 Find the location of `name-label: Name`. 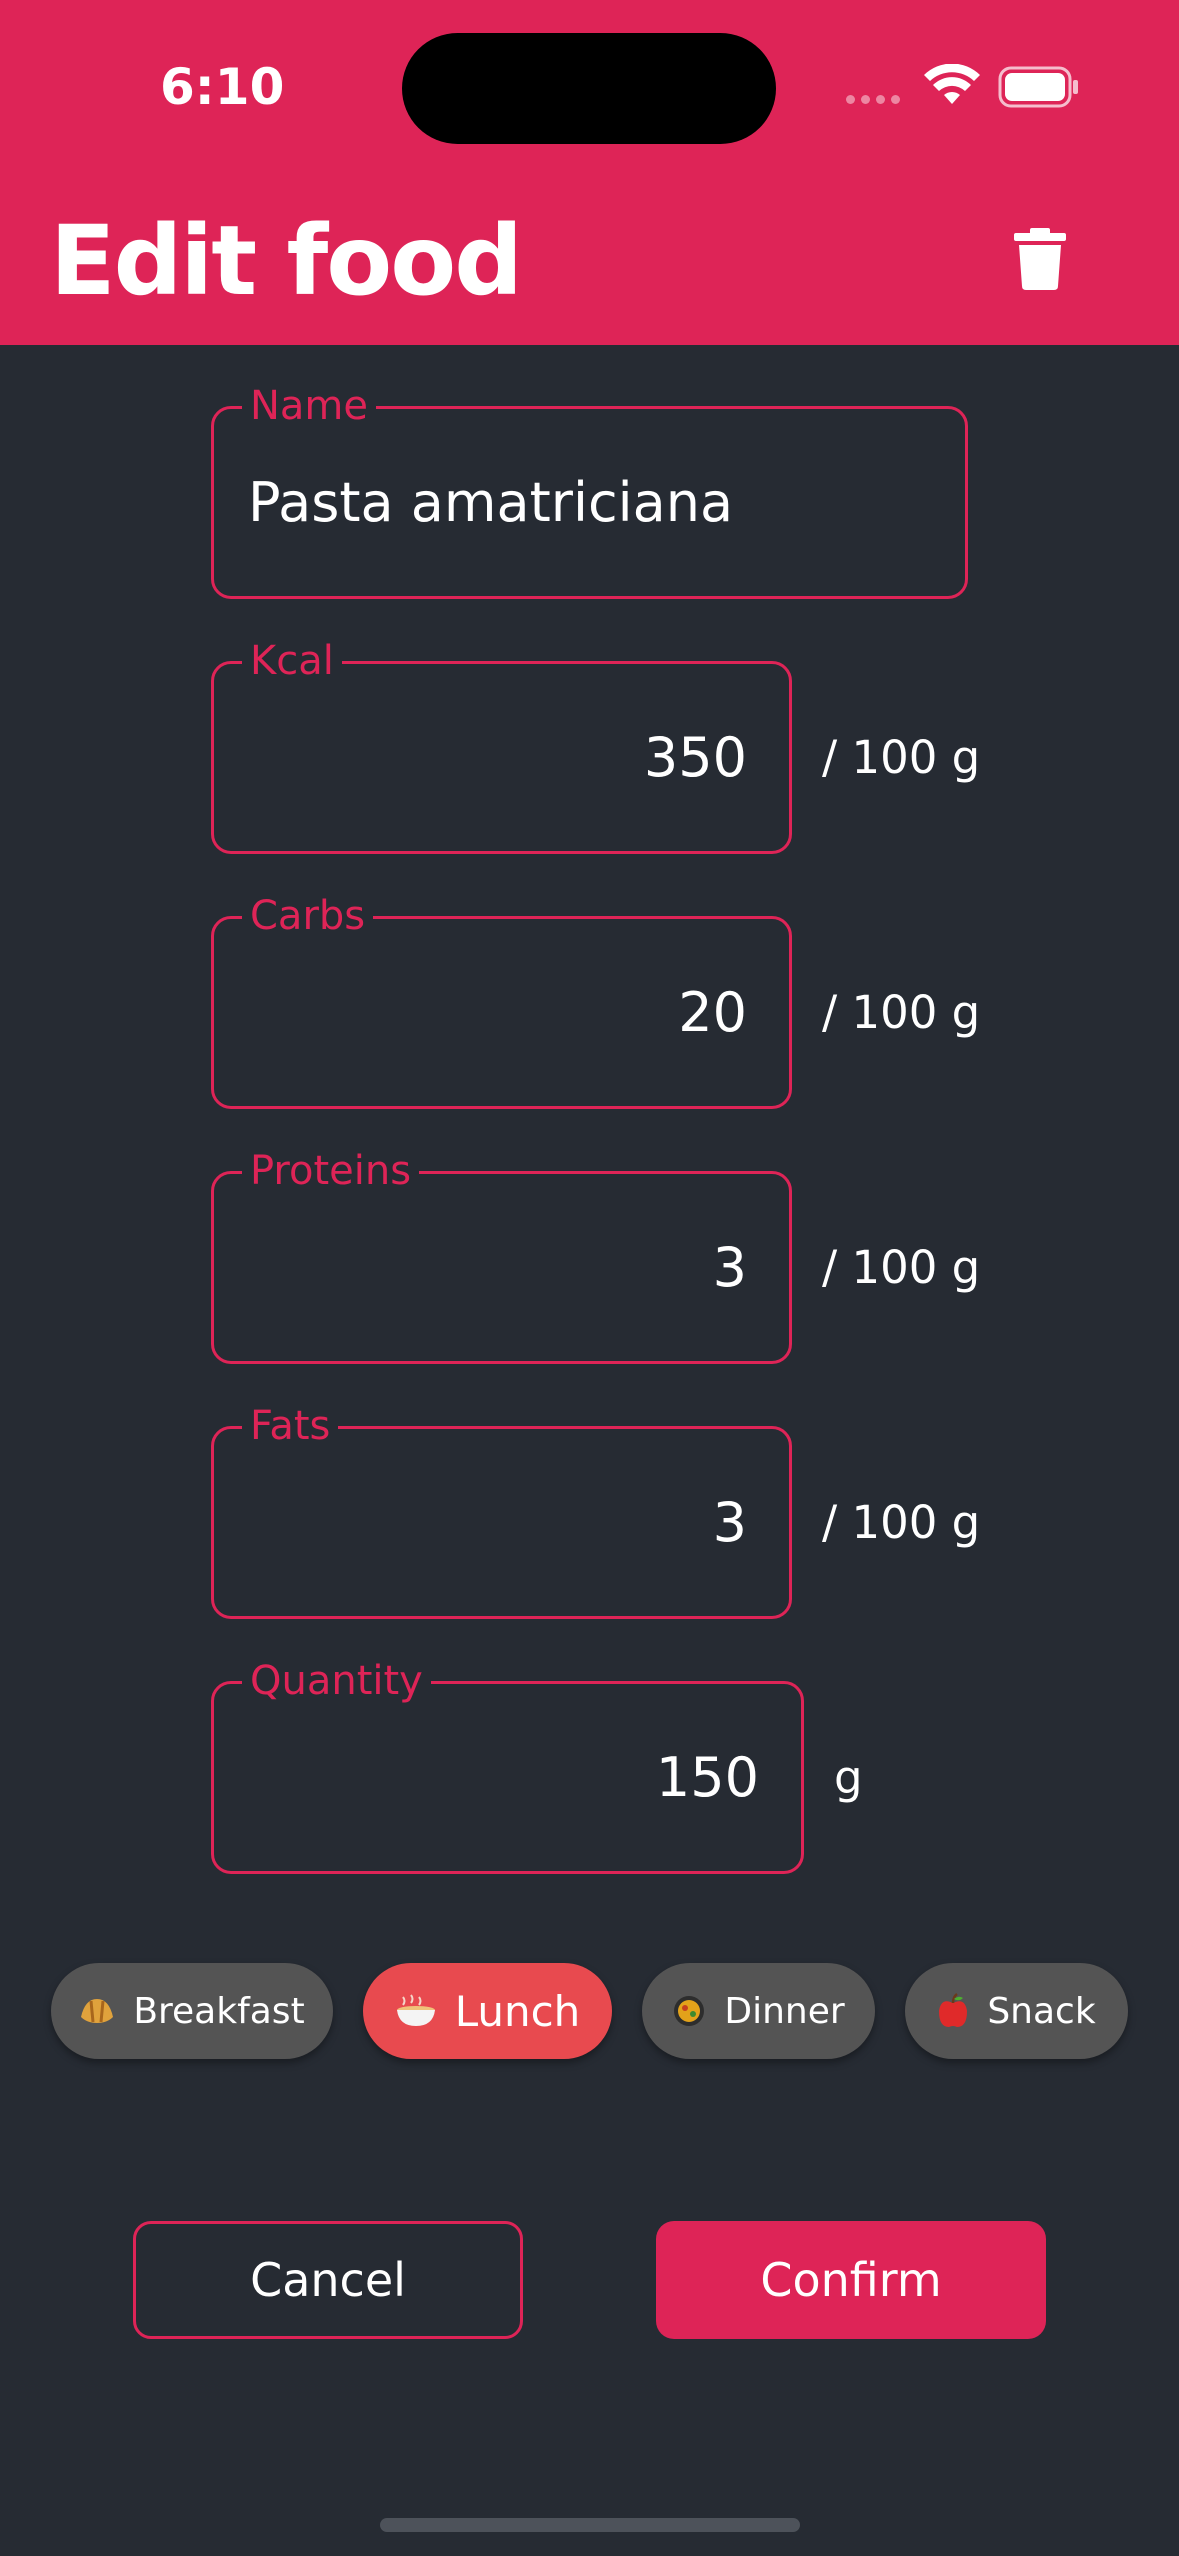

name-label: Name is located at coordinates (309, 406).